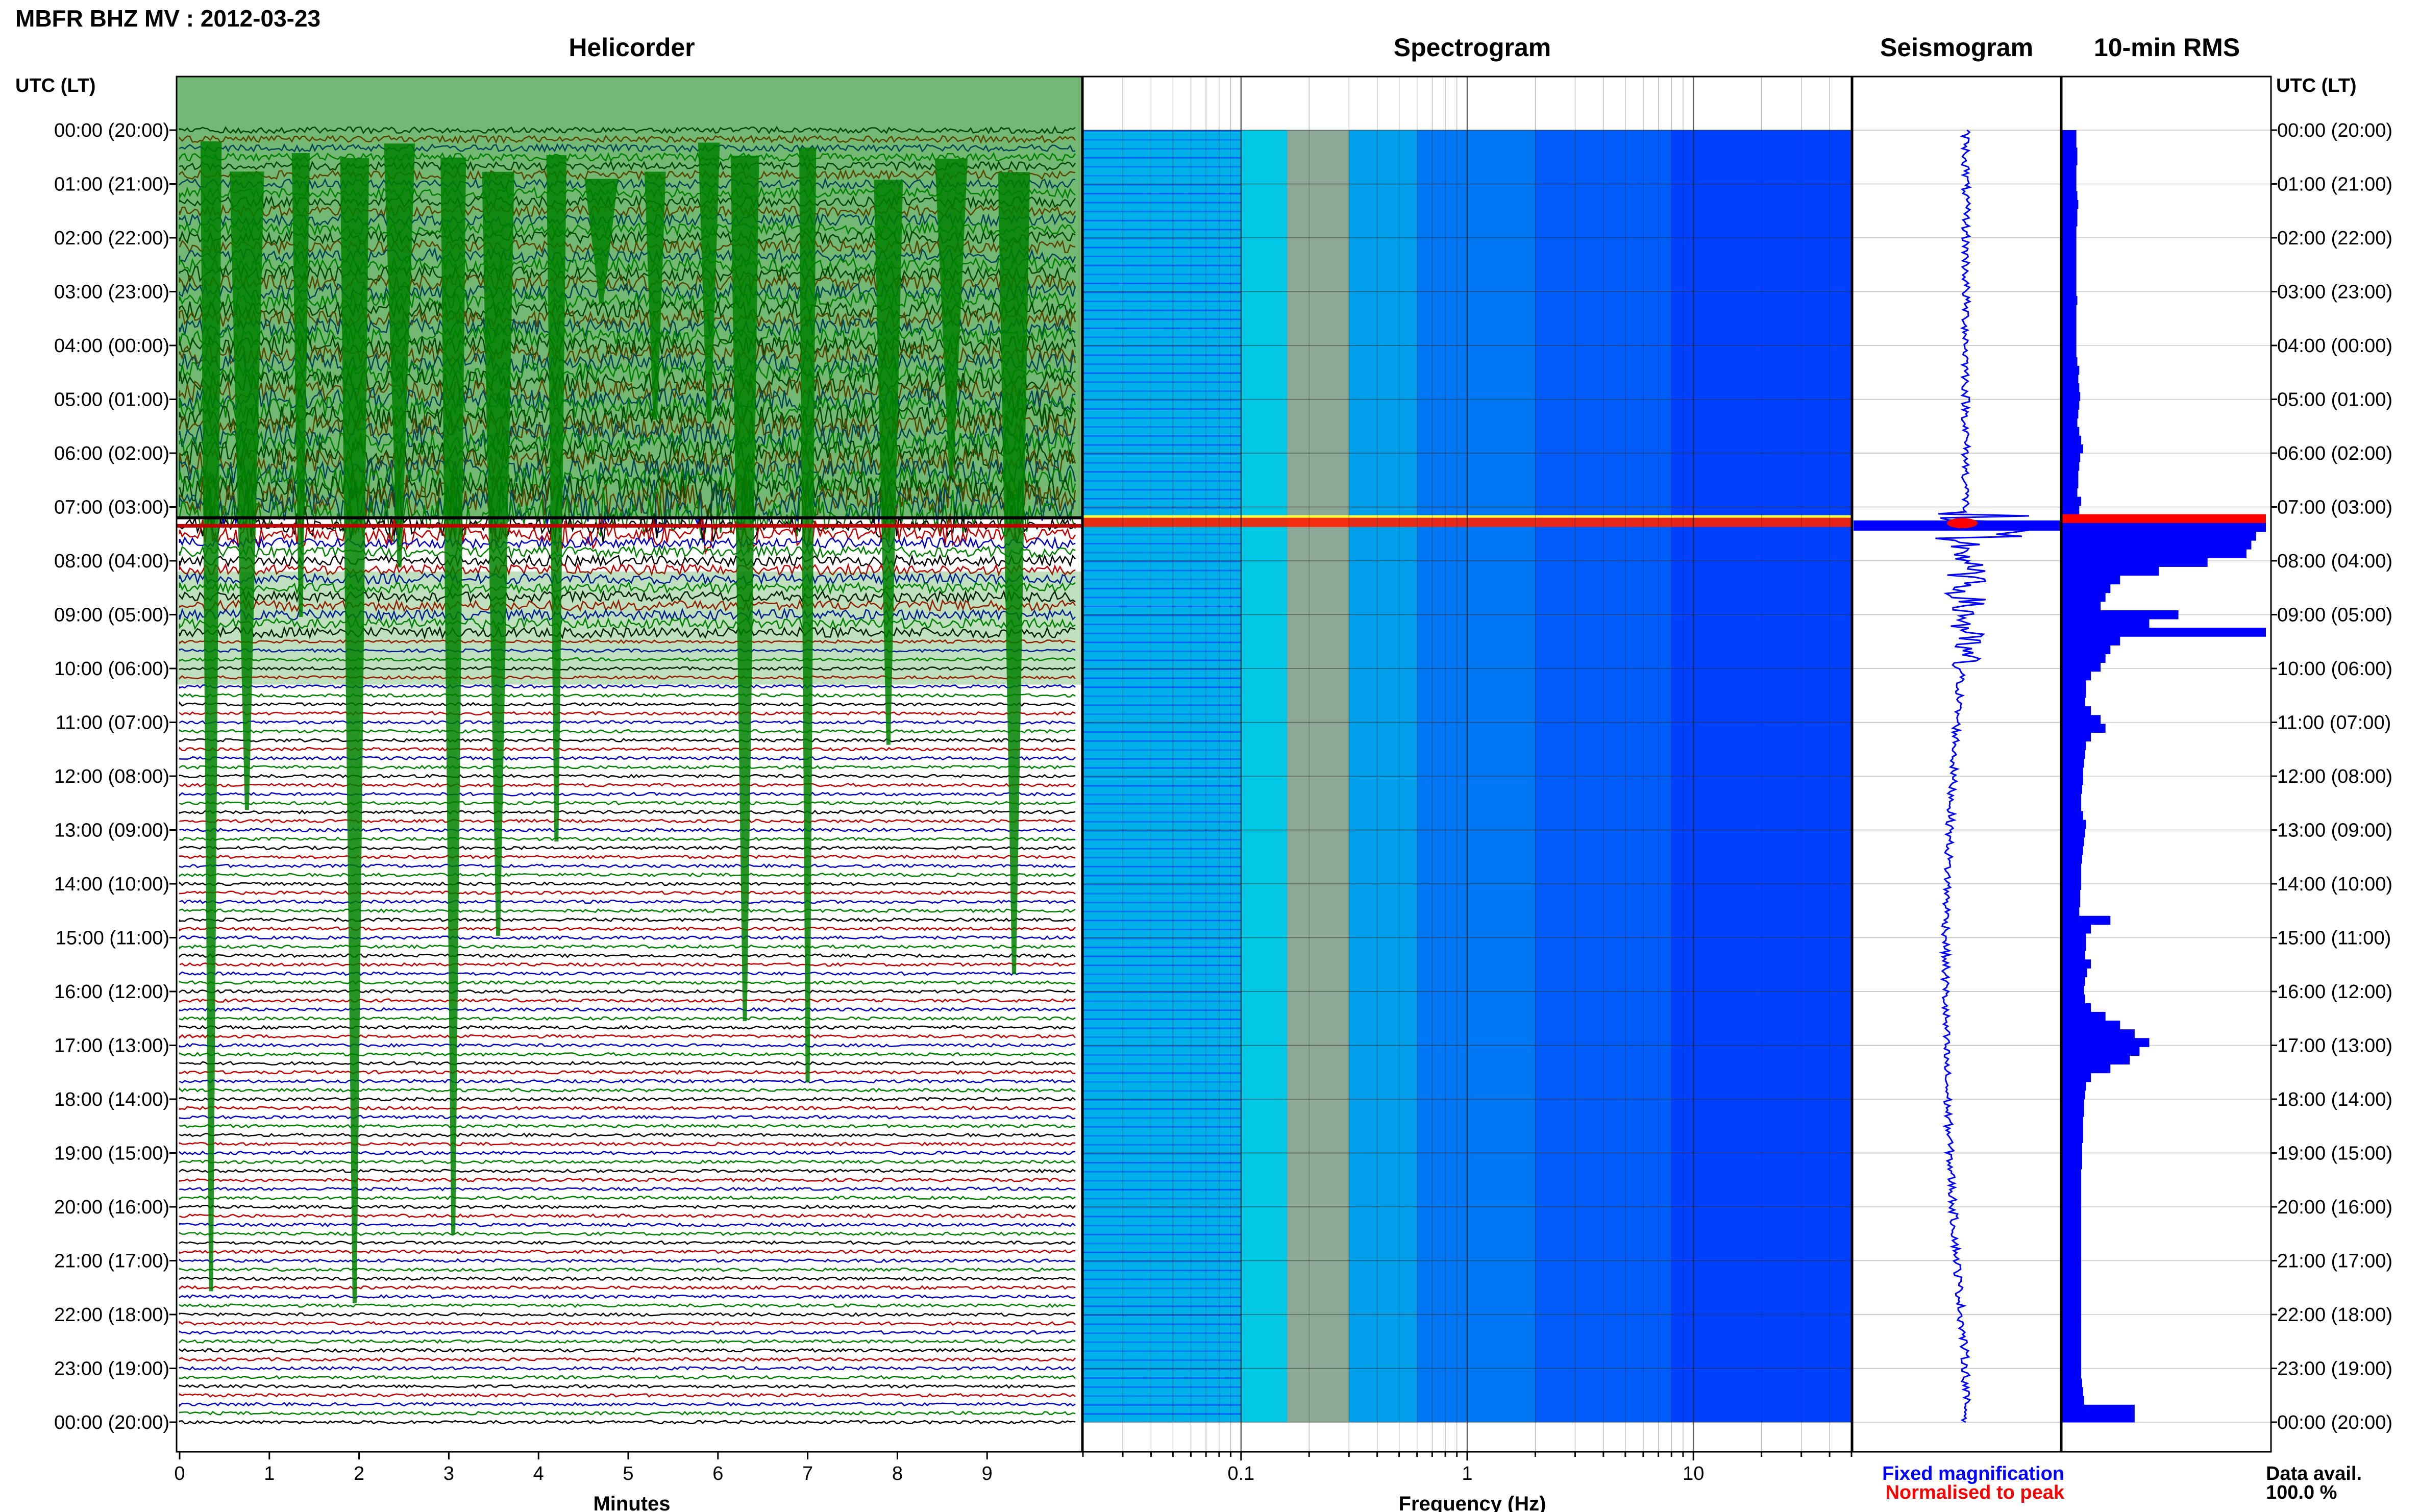 This screenshot has width=2419, height=1512. Describe the element at coordinates (807, 1473) in the screenshot. I see `helicorder-x-tick-label: 7` at that location.